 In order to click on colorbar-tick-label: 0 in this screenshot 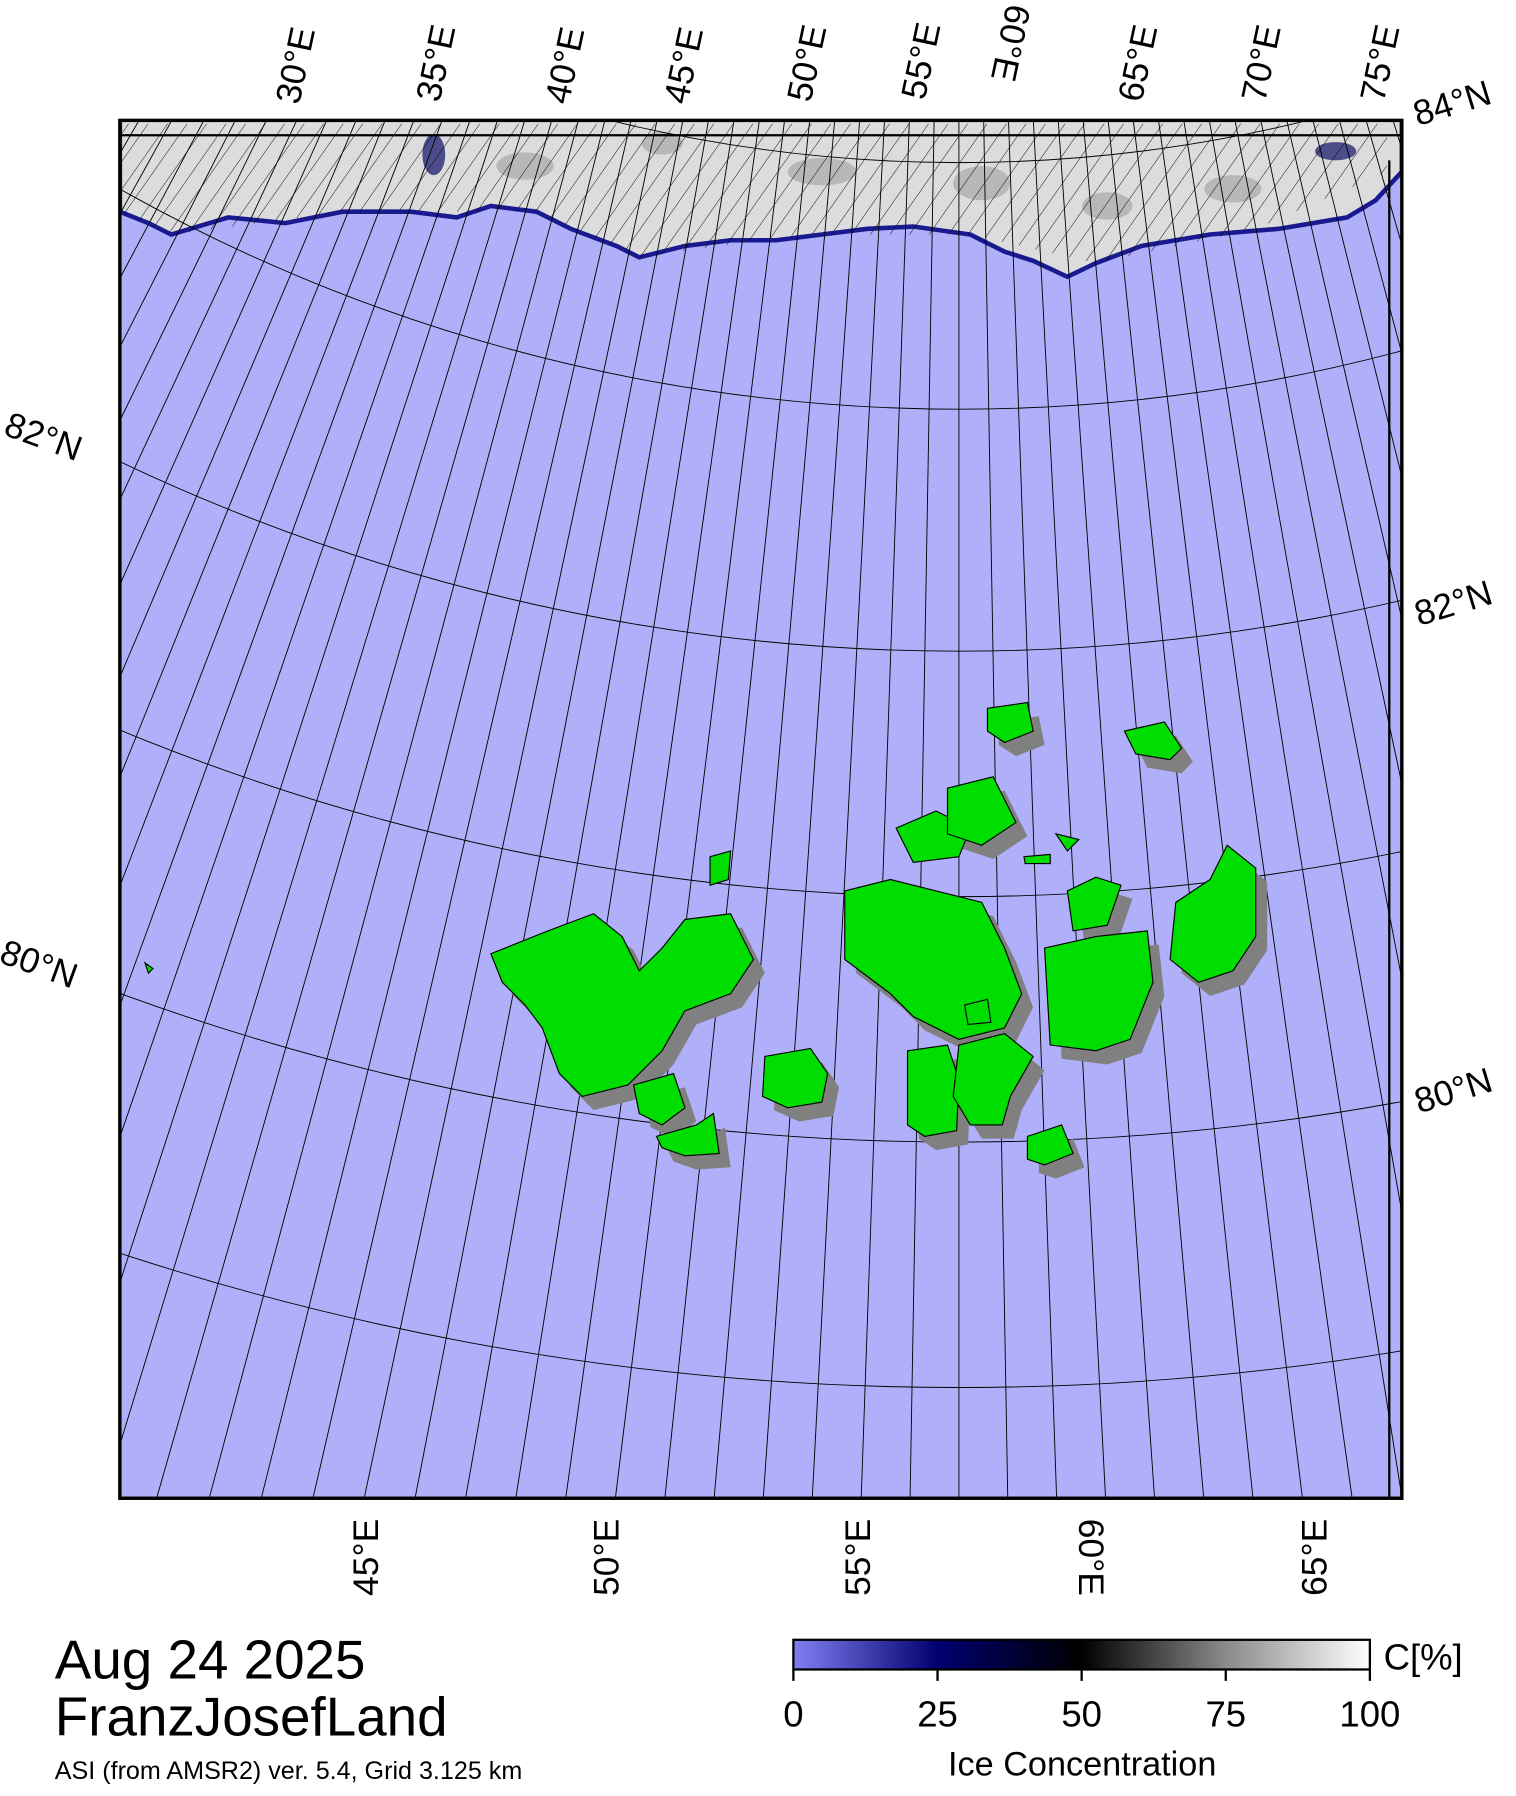, I will do `click(793, 1714)`.